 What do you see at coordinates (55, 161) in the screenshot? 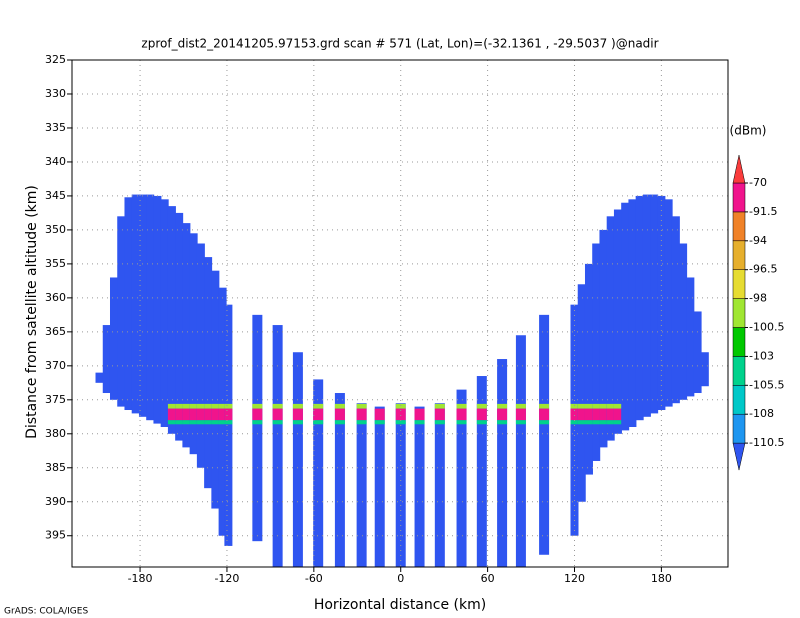
I see `y-tick-label: 340` at bounding box center [55, 161].